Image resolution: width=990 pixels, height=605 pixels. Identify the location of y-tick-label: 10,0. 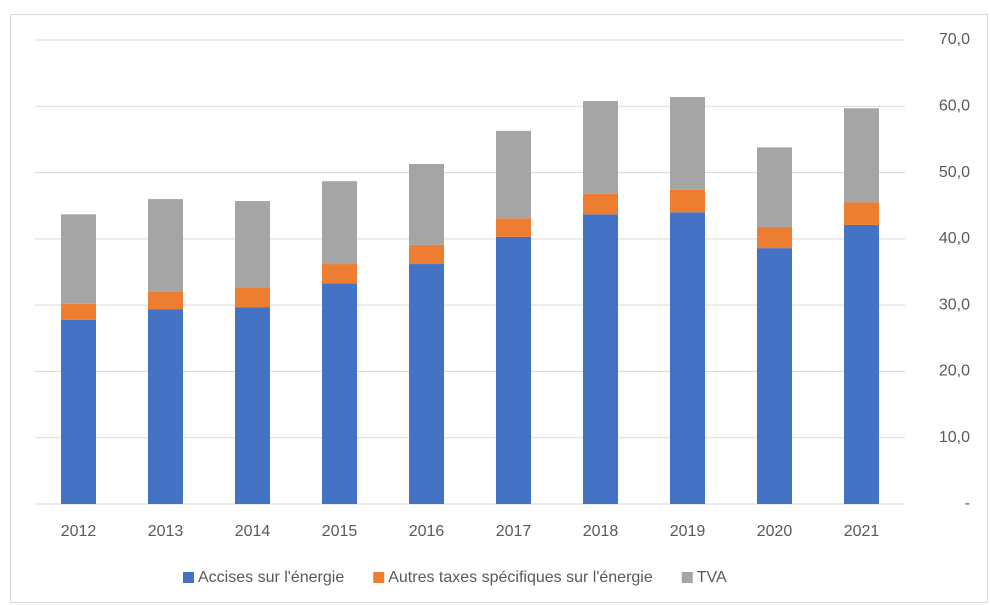
(954, 437).